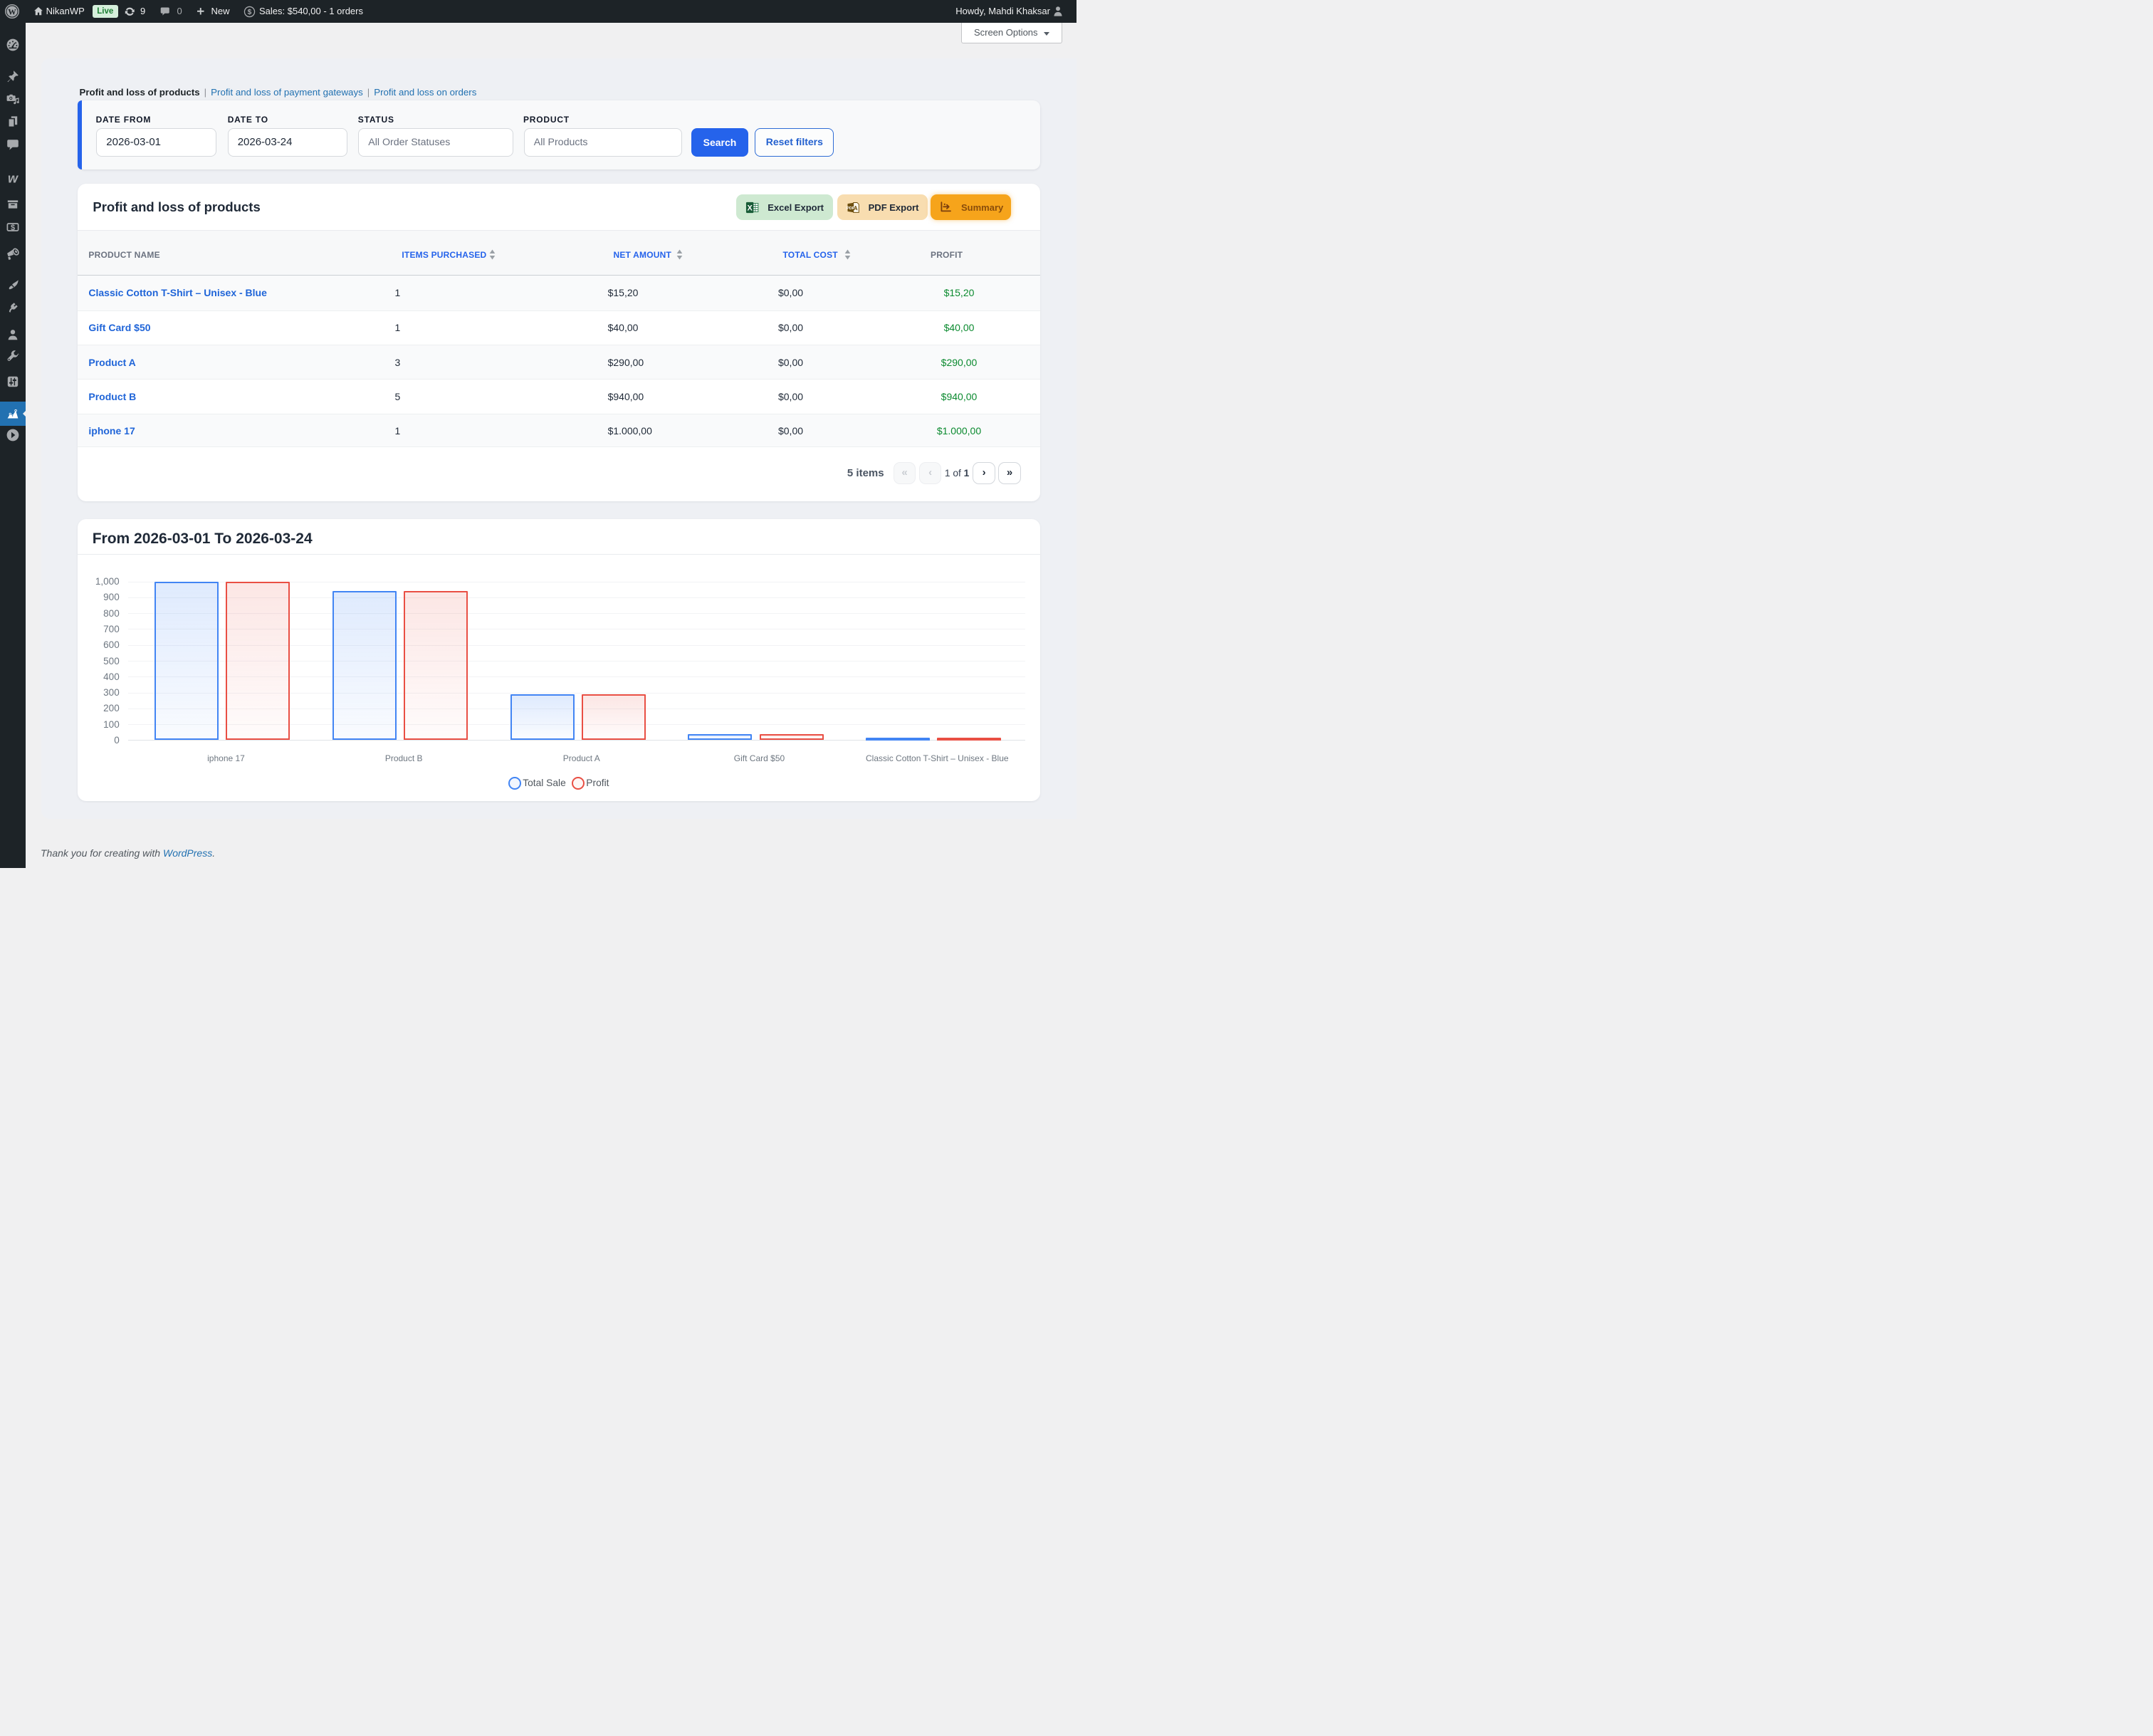 Image resolution: width=2153 pixels, height=1736 pixels. Describe the element at coordinates (851, 208) in the screenshot. I see `svg-text: PDF` at that location.